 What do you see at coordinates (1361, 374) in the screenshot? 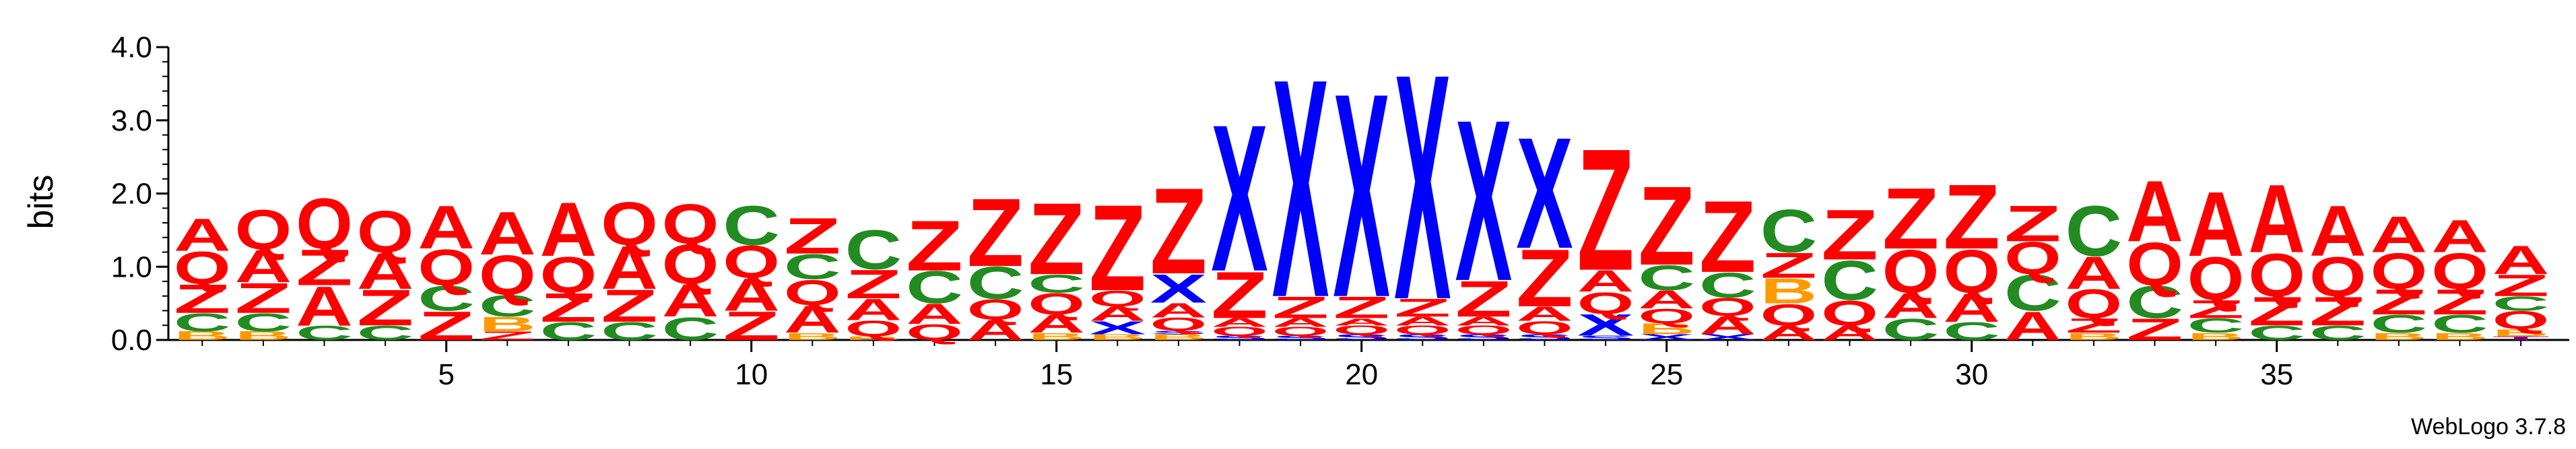
I see `x-tick-label: 20` at bounding box center [1361, 374].